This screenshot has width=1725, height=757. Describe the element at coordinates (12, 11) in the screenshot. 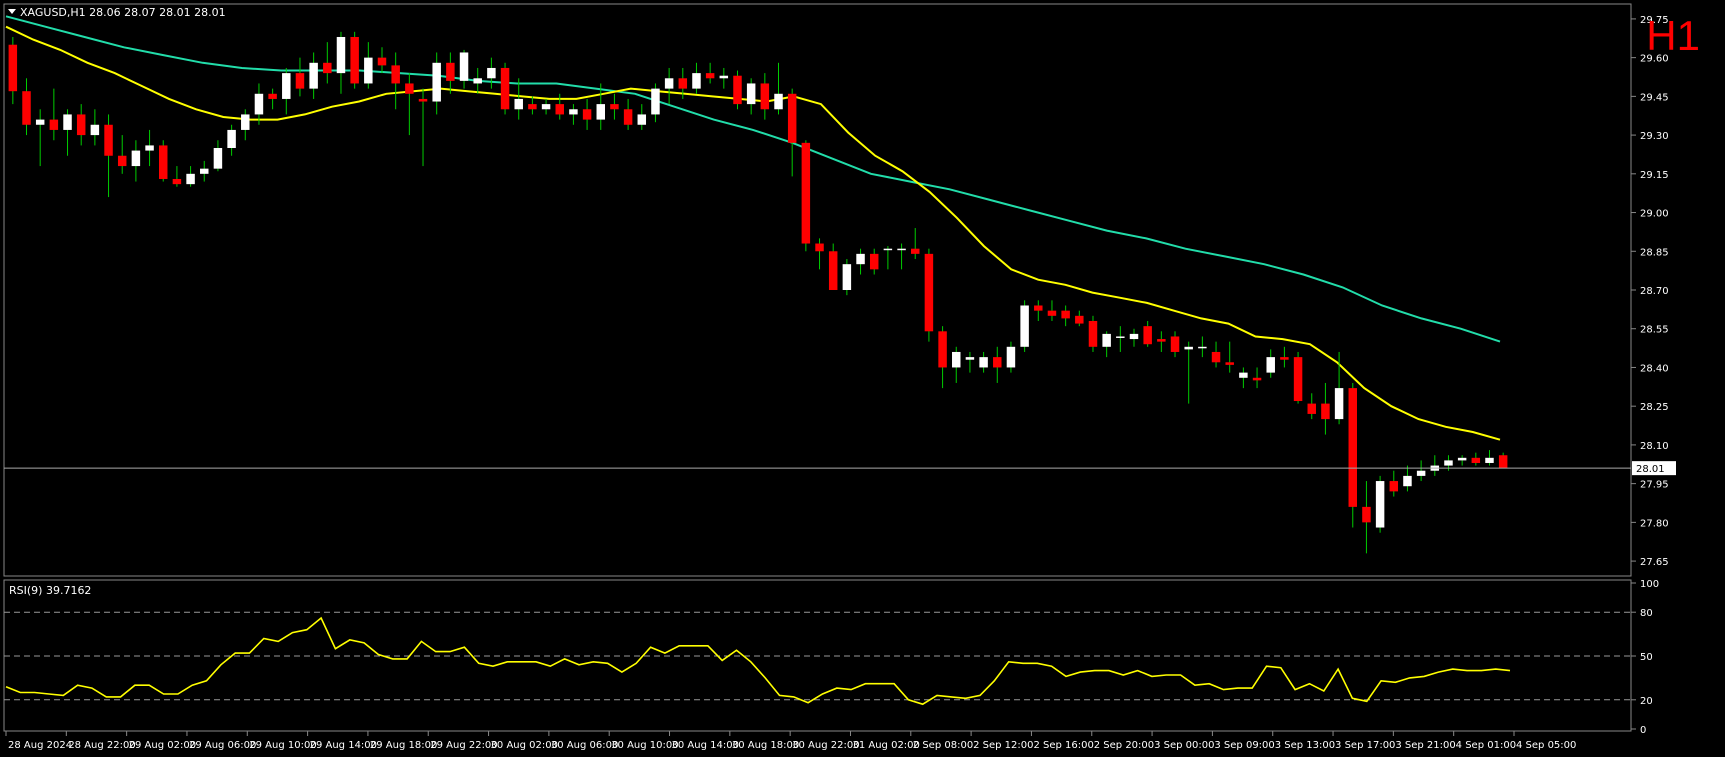

I see `collapse-triangle-icon` at that location.